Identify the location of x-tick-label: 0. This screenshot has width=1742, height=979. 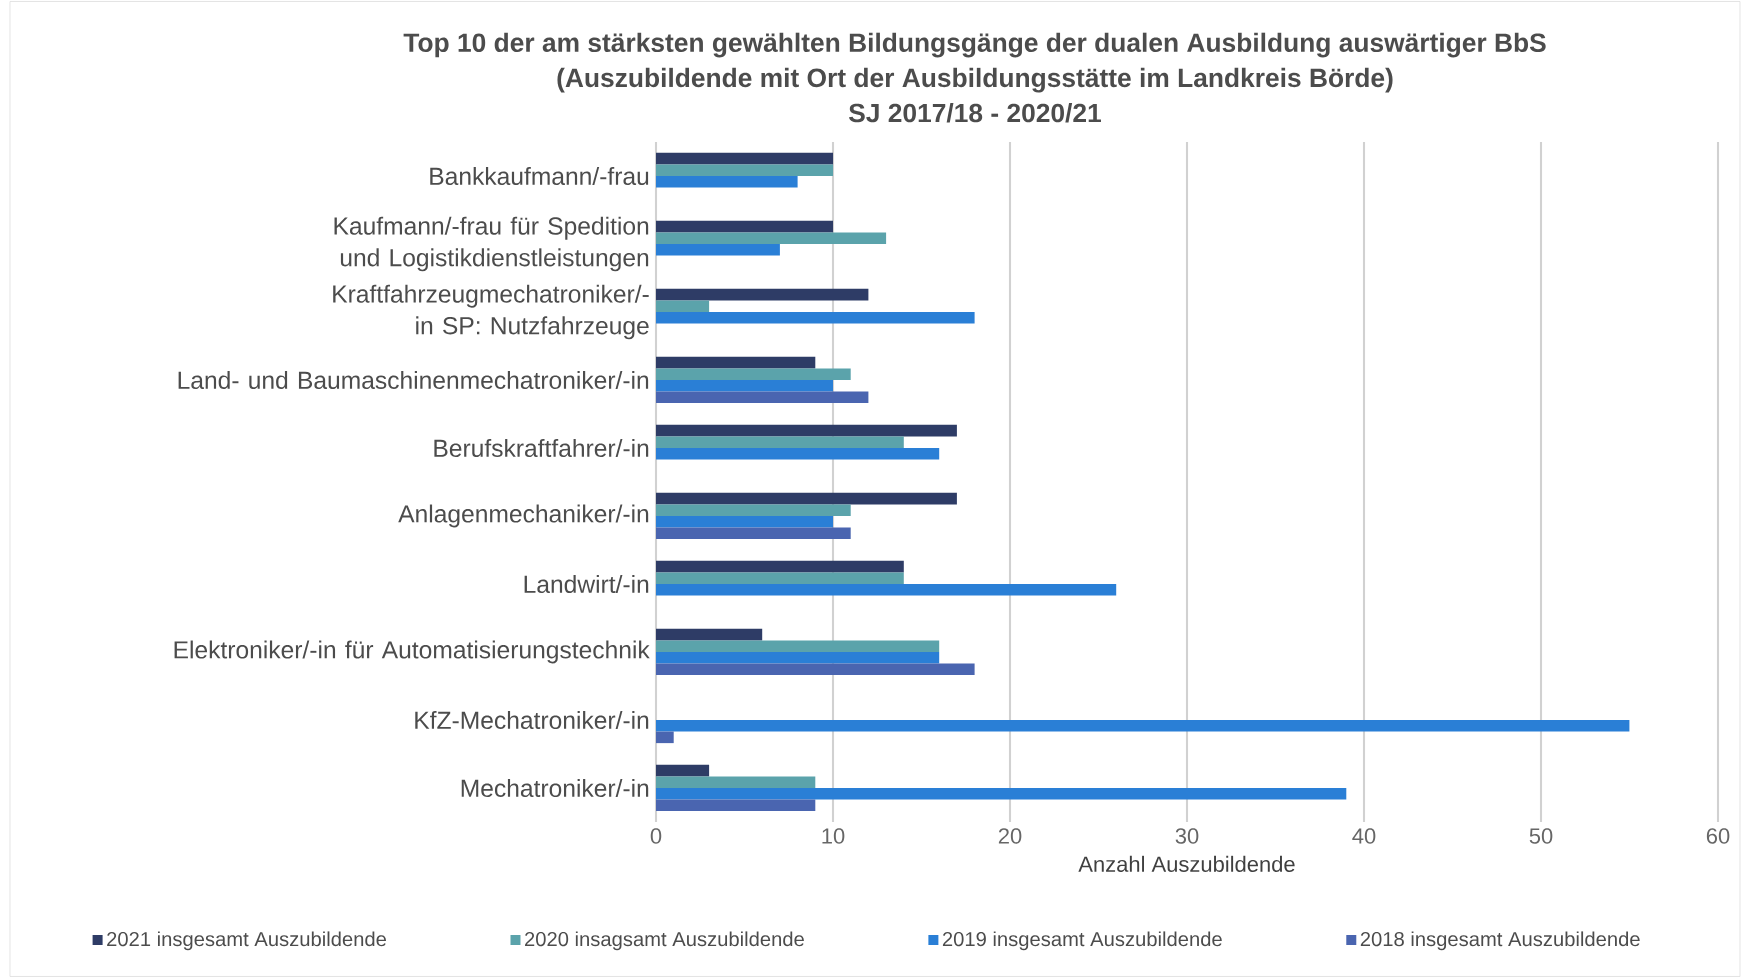
(656, 836).